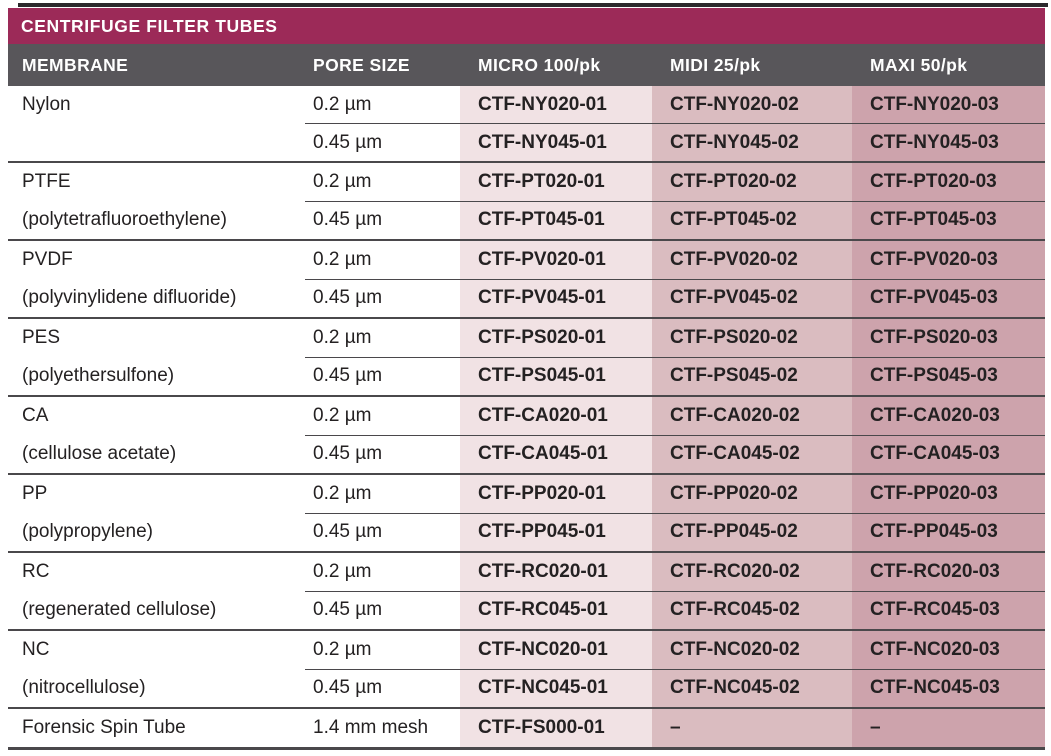  I want to click on membrane-name: Forensic Spin Tube, so click(104, 727).